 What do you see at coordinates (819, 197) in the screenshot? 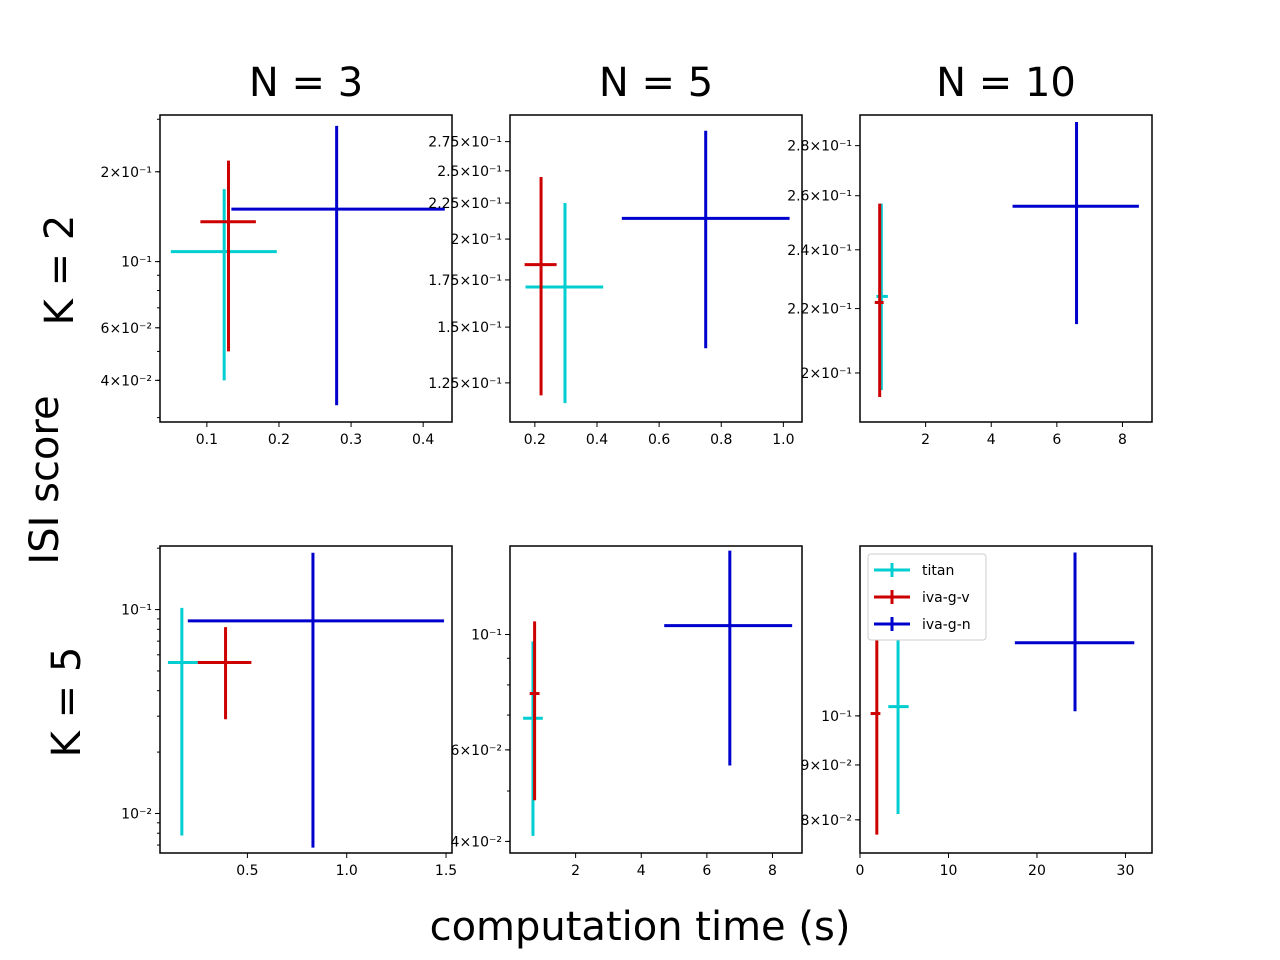
I see `y-tick-label: 2.6×10⁻¹` at bounding box center [819, 197].